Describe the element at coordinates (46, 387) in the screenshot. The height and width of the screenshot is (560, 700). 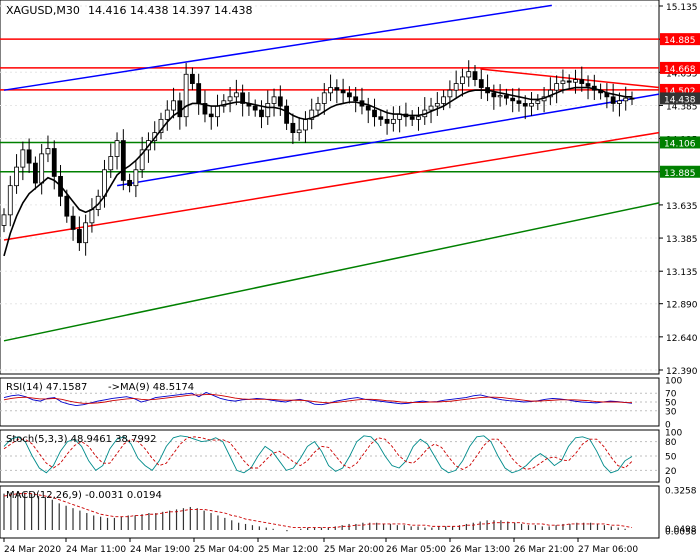
I see `rsi-title: RSI(14) 47.1587` at that location.